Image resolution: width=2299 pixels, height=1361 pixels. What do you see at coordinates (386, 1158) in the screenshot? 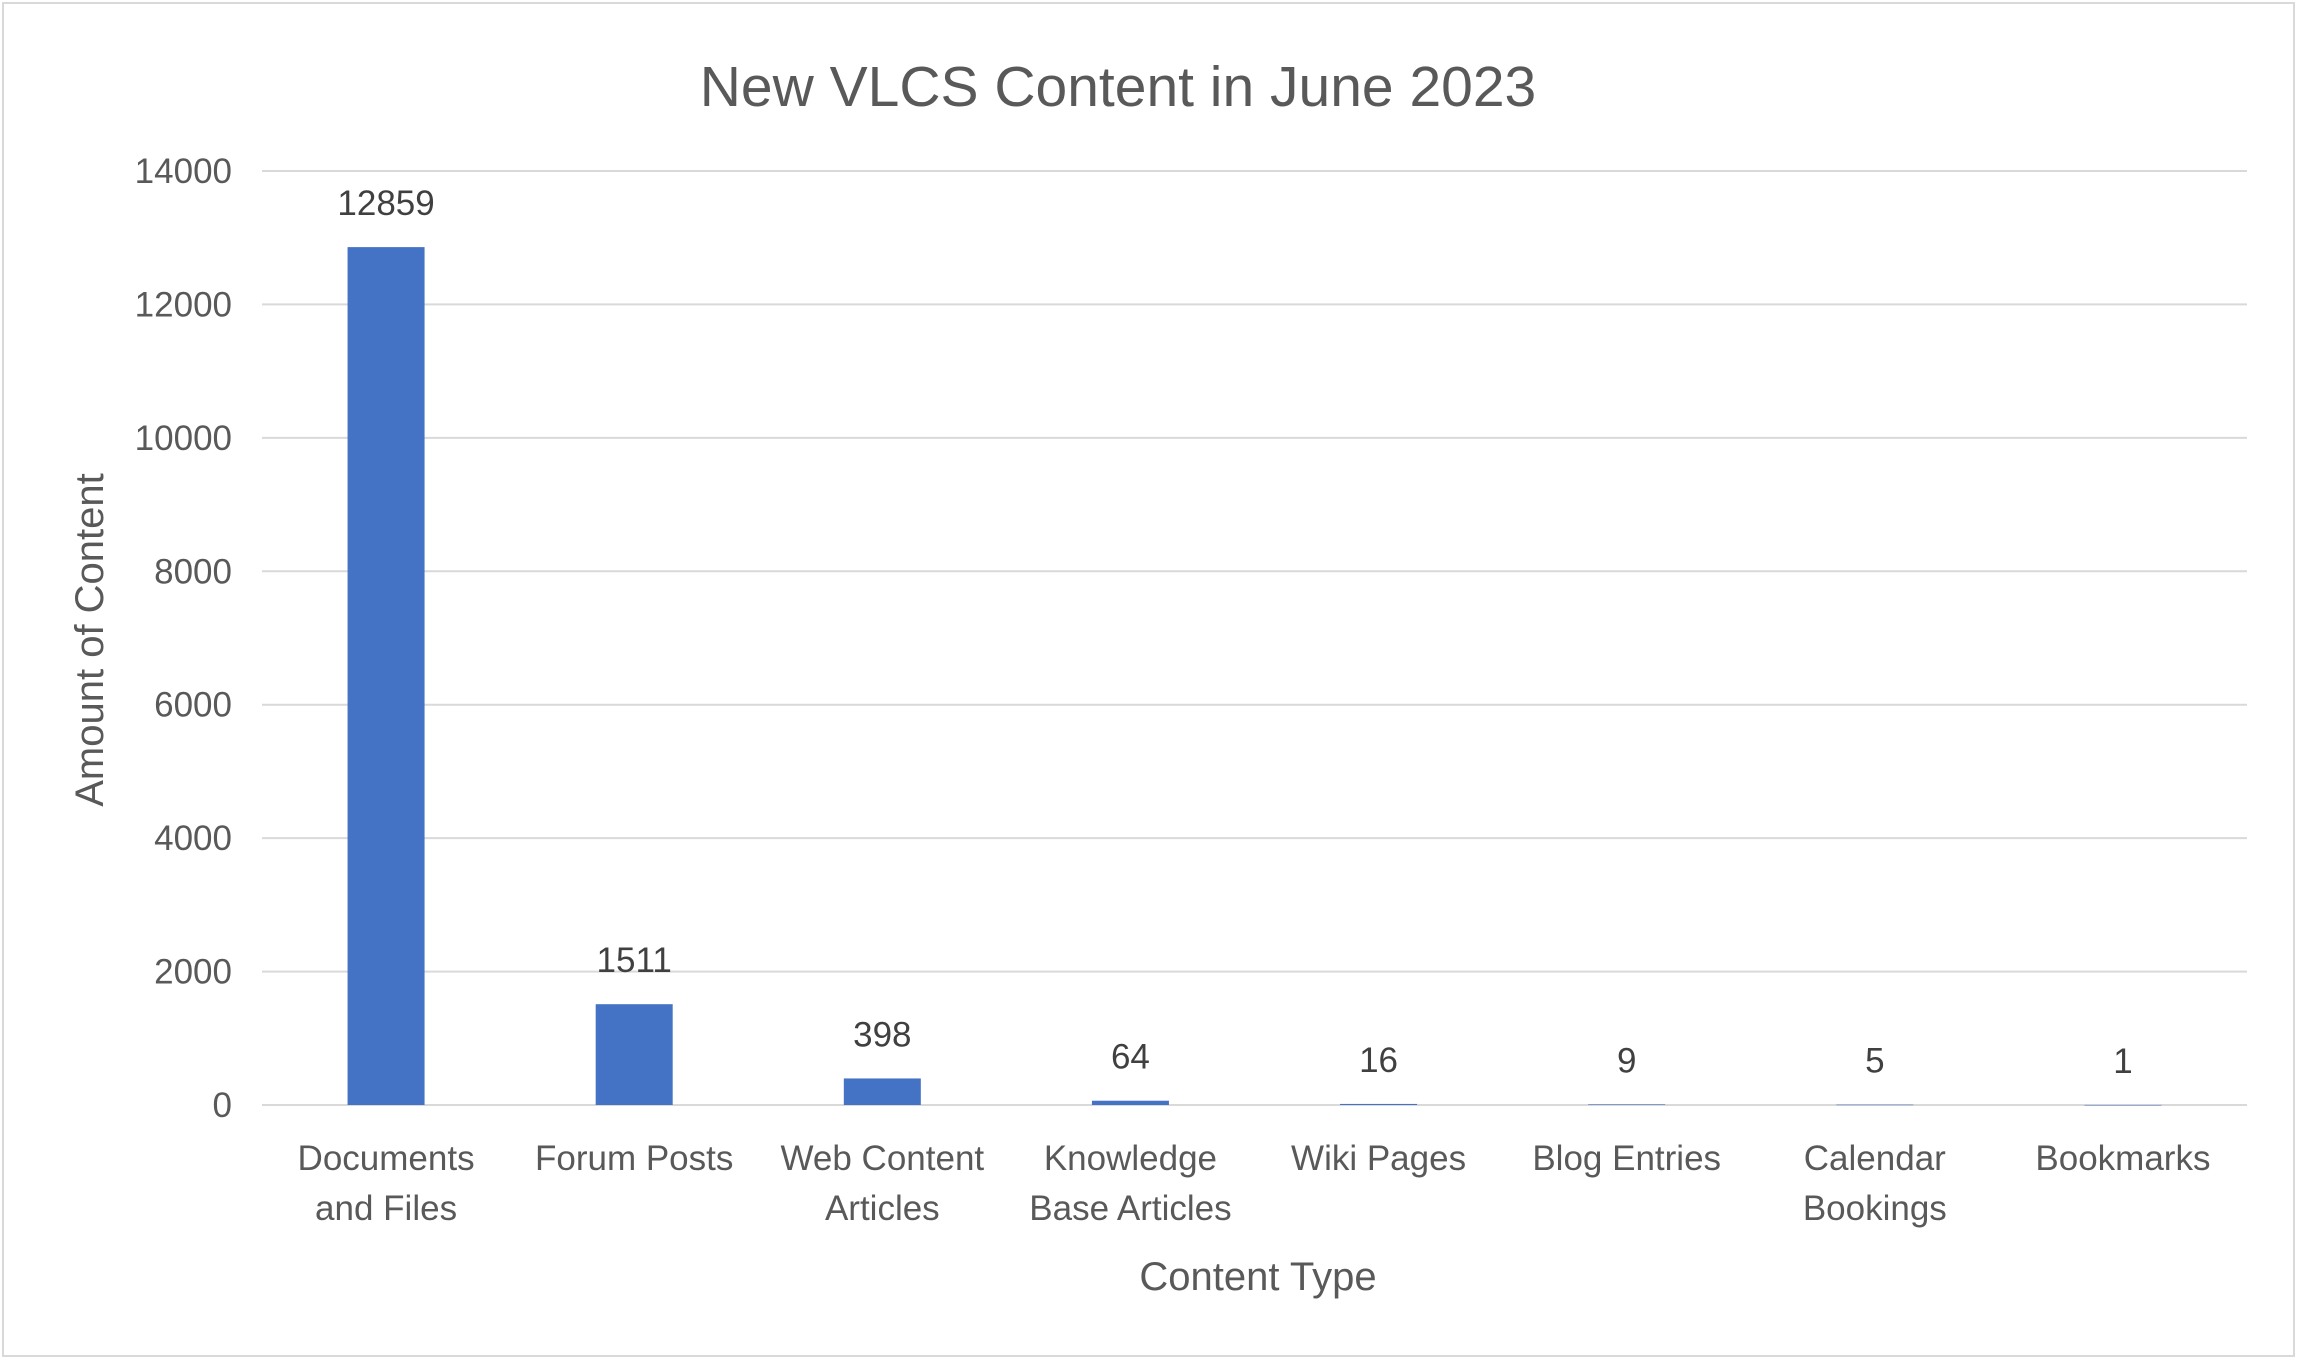
I see `x-tick-label: Documents` at bounding box center [386, 1158].